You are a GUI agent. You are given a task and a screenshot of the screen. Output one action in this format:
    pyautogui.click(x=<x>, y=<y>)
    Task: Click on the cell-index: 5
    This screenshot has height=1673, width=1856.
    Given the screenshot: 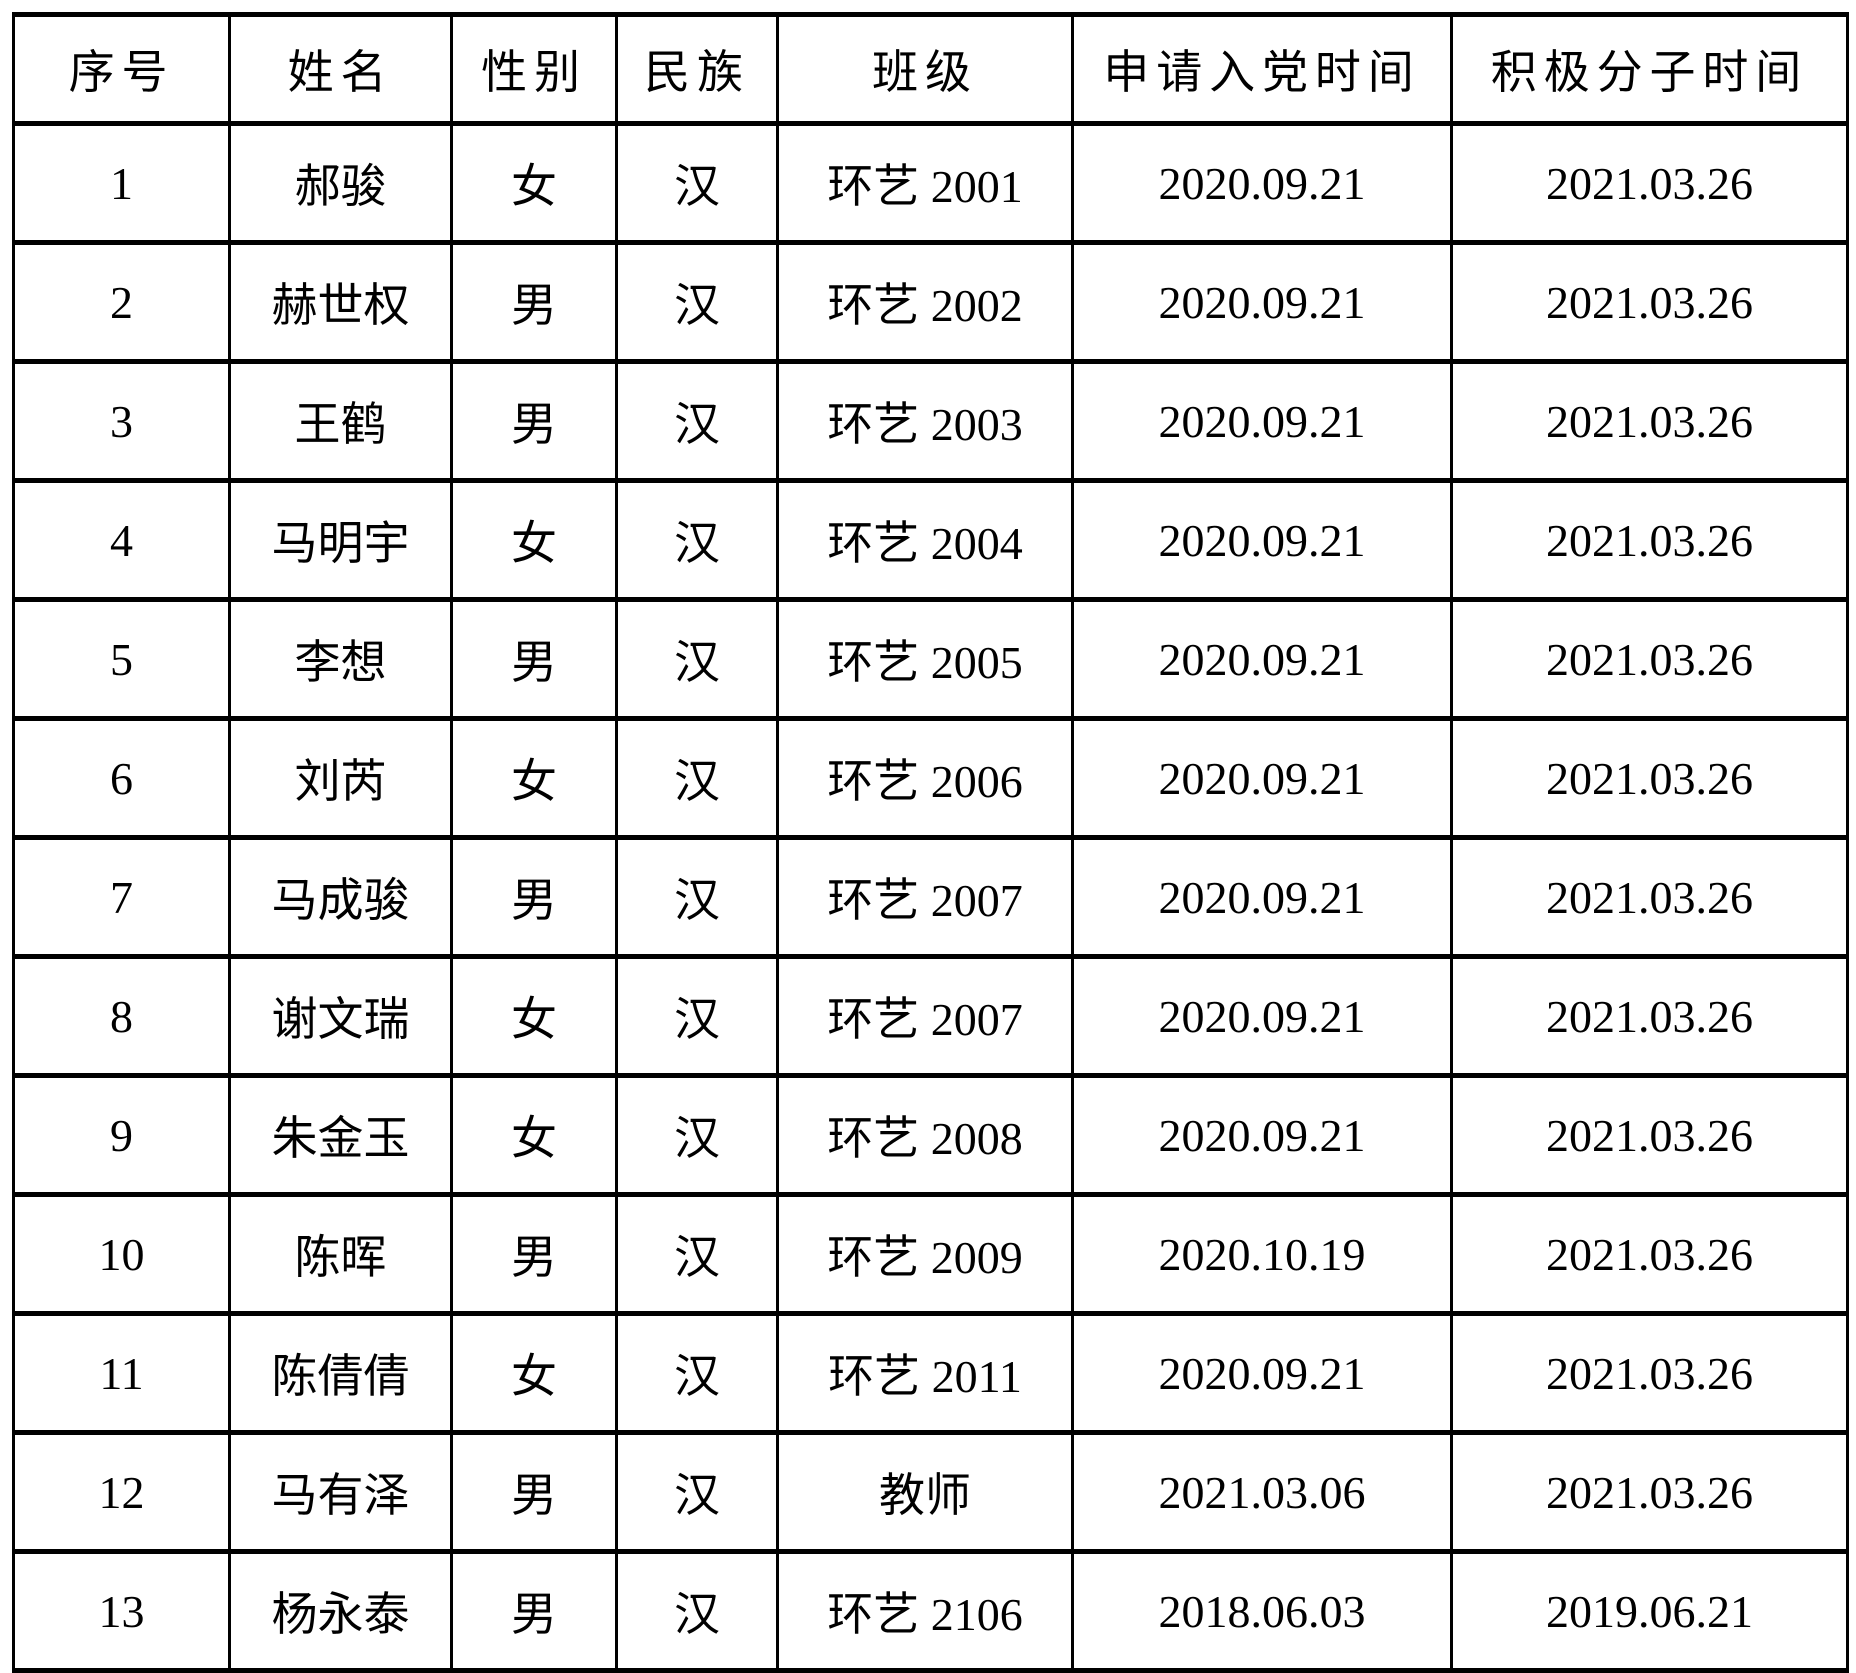 What is the action you would take?
    pyautogui.click(x=121, y=659)
    